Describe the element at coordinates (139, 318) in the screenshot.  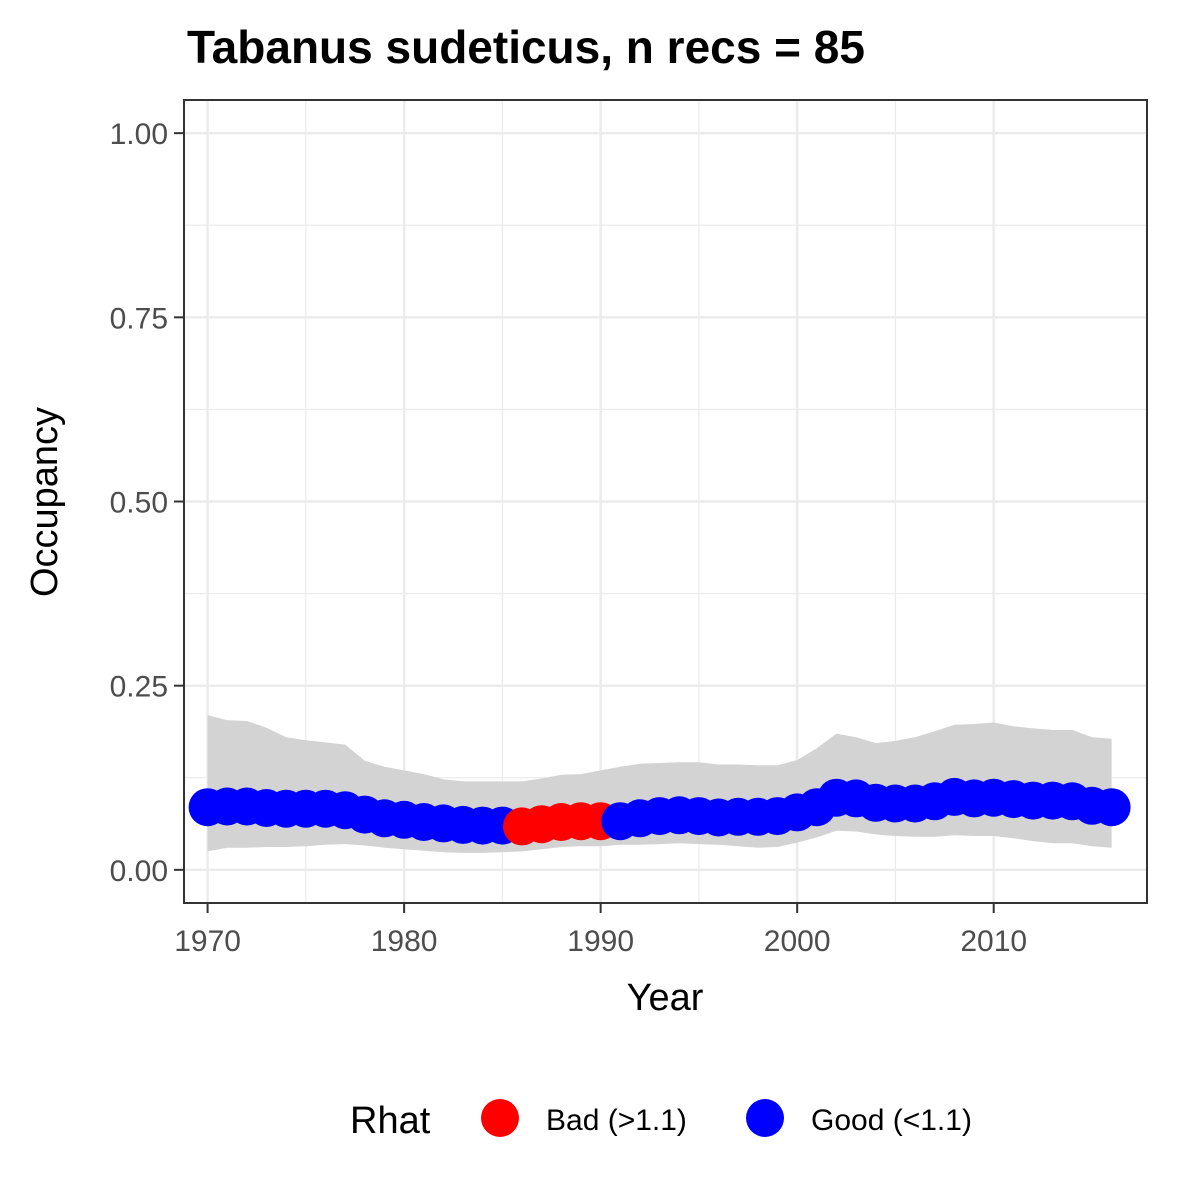
I see `y-tick-label: 0.75` at that location.